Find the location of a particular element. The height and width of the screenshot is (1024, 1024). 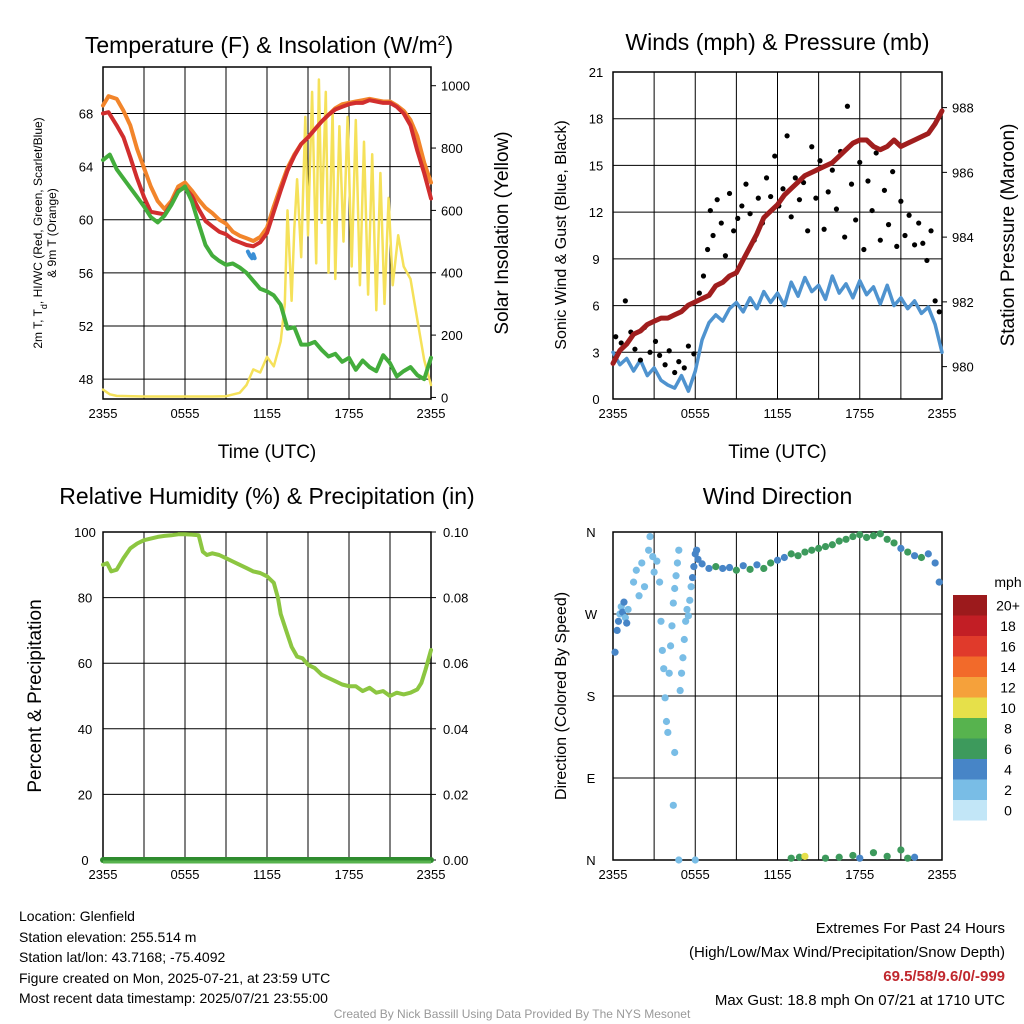

pressure-y-tick-label: 982 is located at coordinates (963, 302).